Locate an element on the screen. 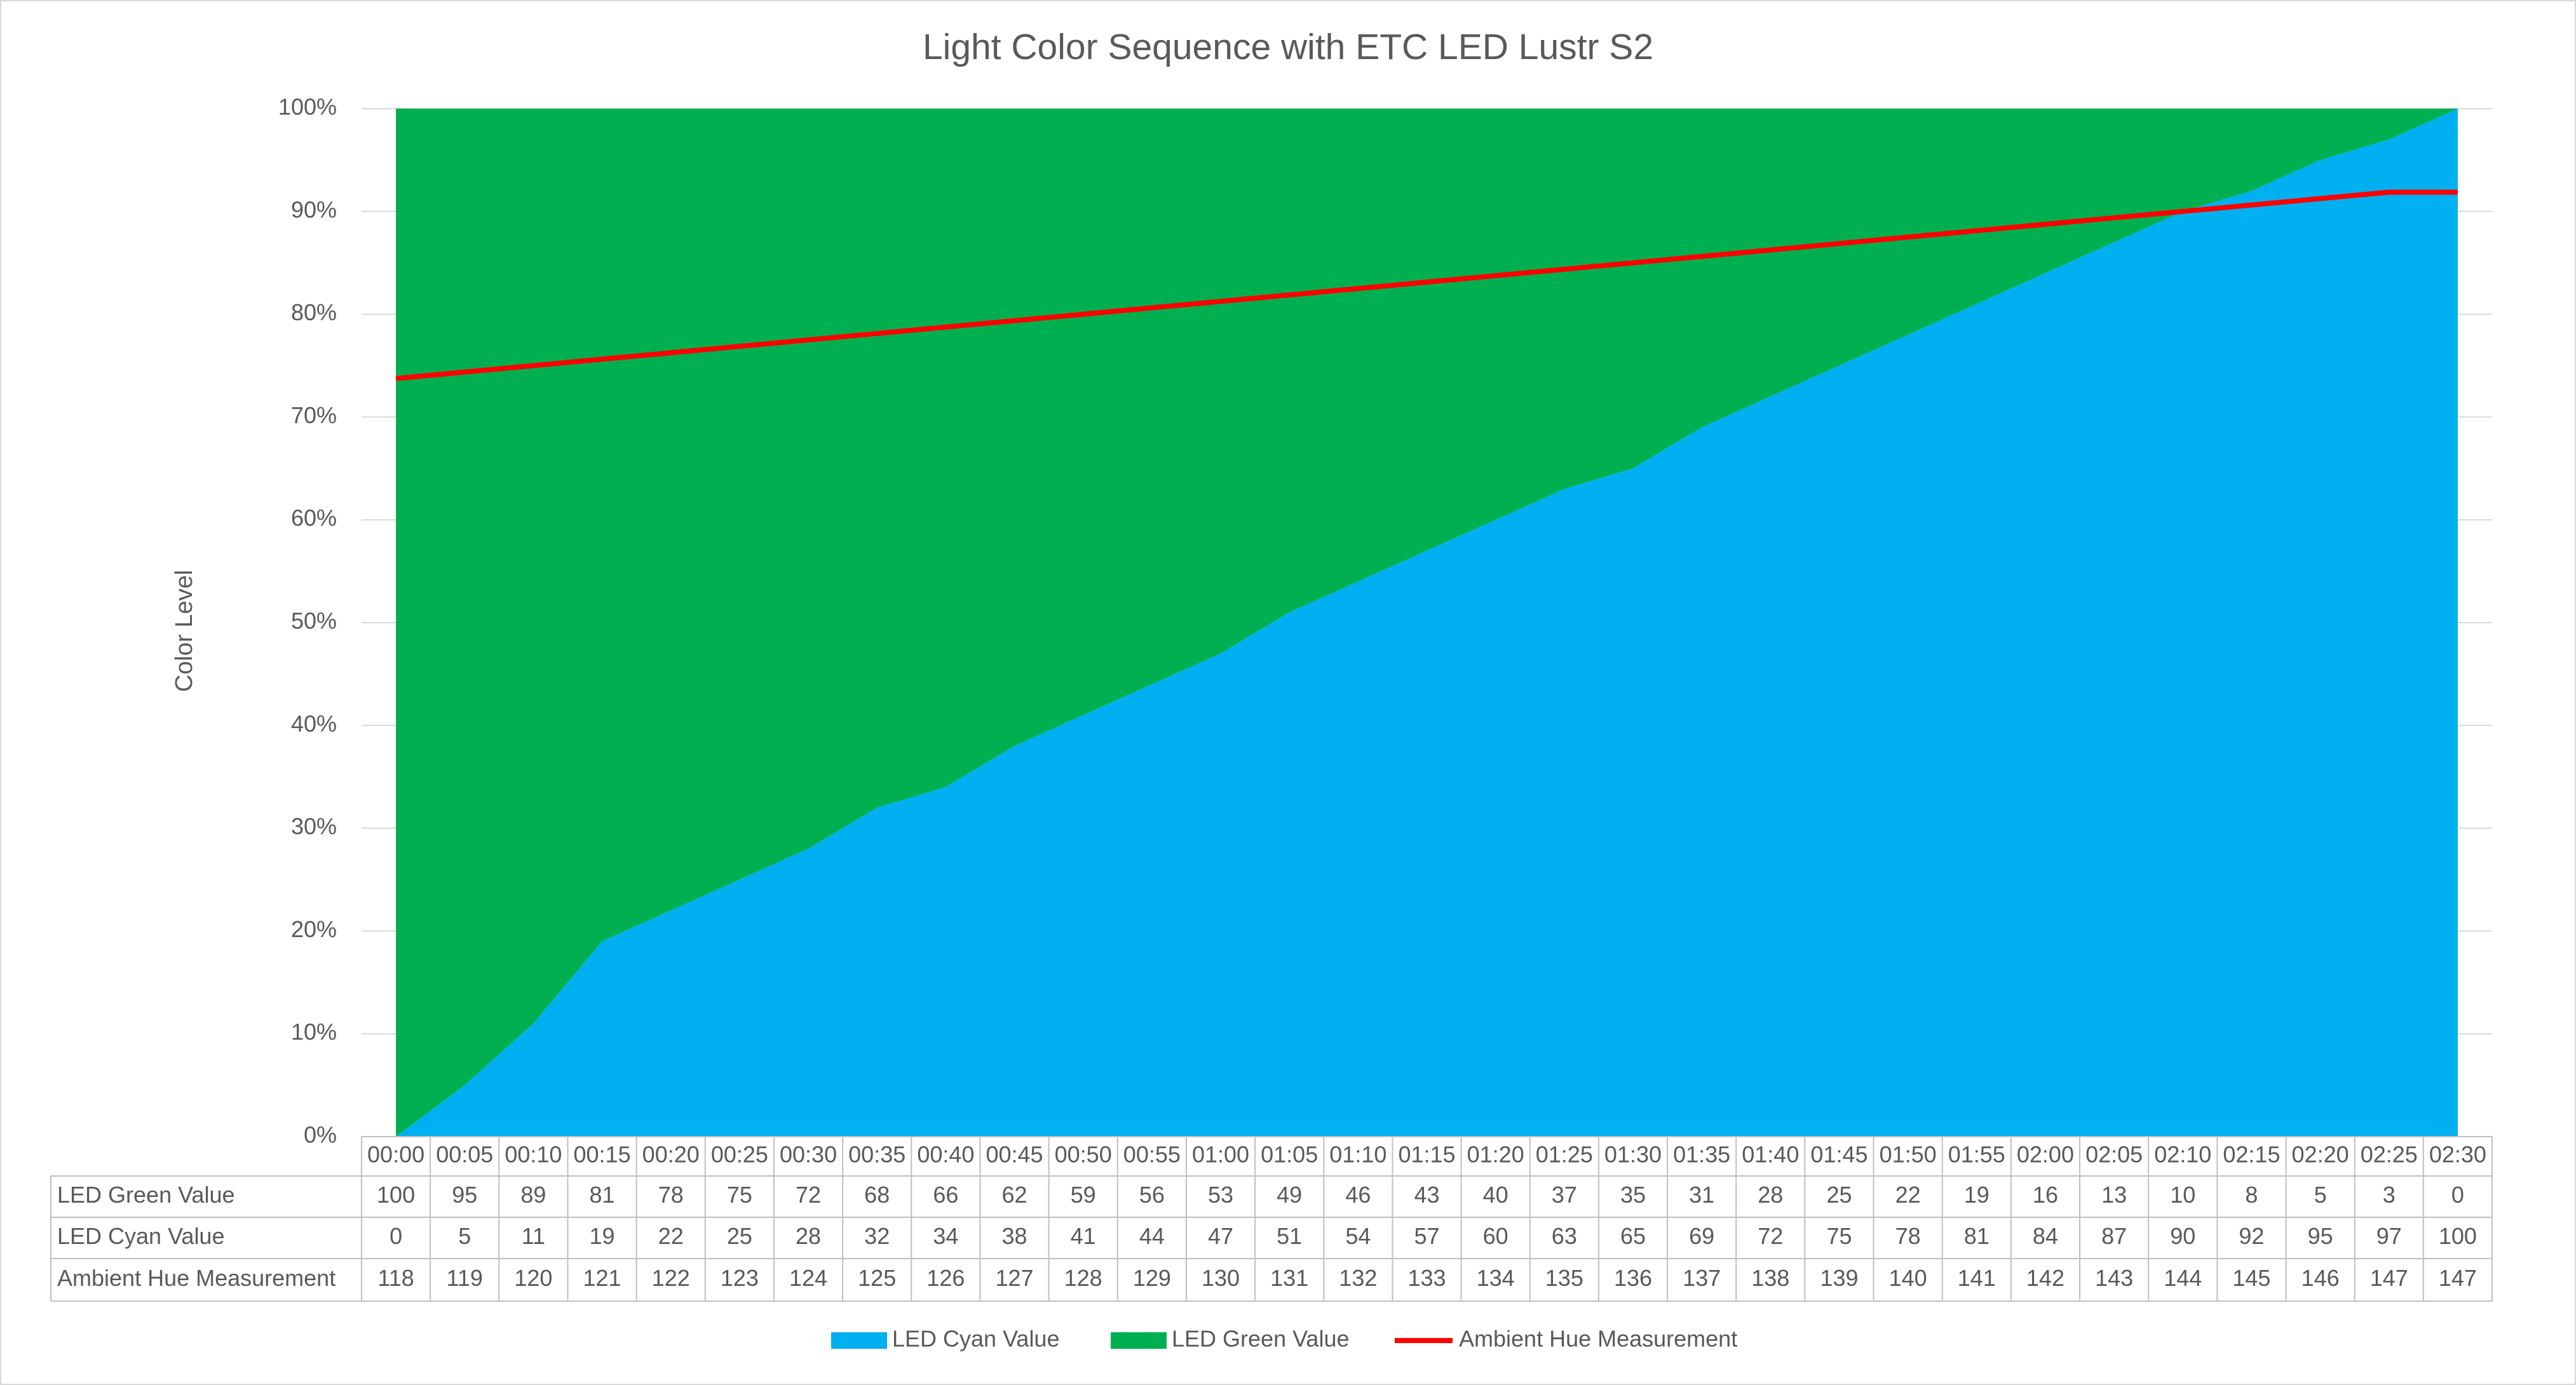 The width and height of the screenshot is (2576, 1385). table-cell: 5 is located at coordinates (2320, 1195).